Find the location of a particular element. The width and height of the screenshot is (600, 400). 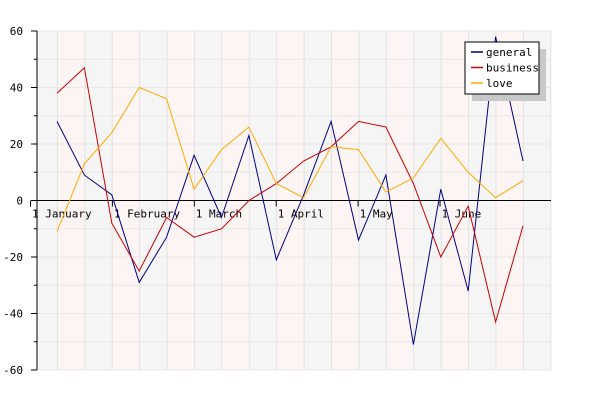

y-tick-label: 20 is located at coordinates (16, 144).